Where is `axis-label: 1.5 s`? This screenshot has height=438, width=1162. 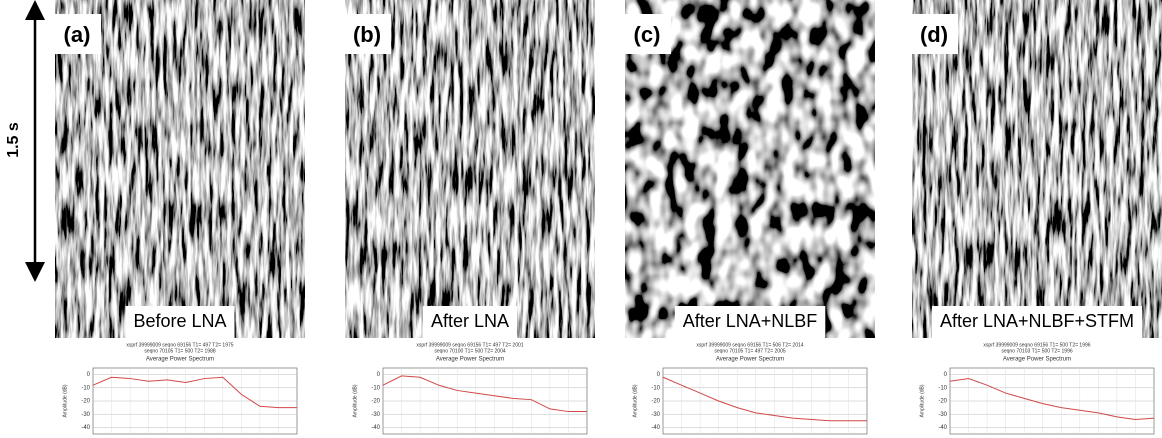 axis-label: 1.5 s is located at coordinates (13, 140).